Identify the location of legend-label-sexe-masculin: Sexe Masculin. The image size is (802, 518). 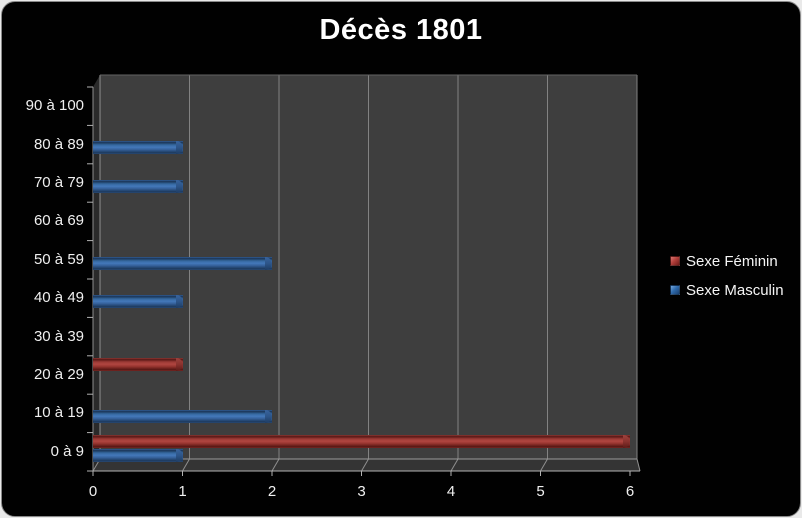
(735, 290).